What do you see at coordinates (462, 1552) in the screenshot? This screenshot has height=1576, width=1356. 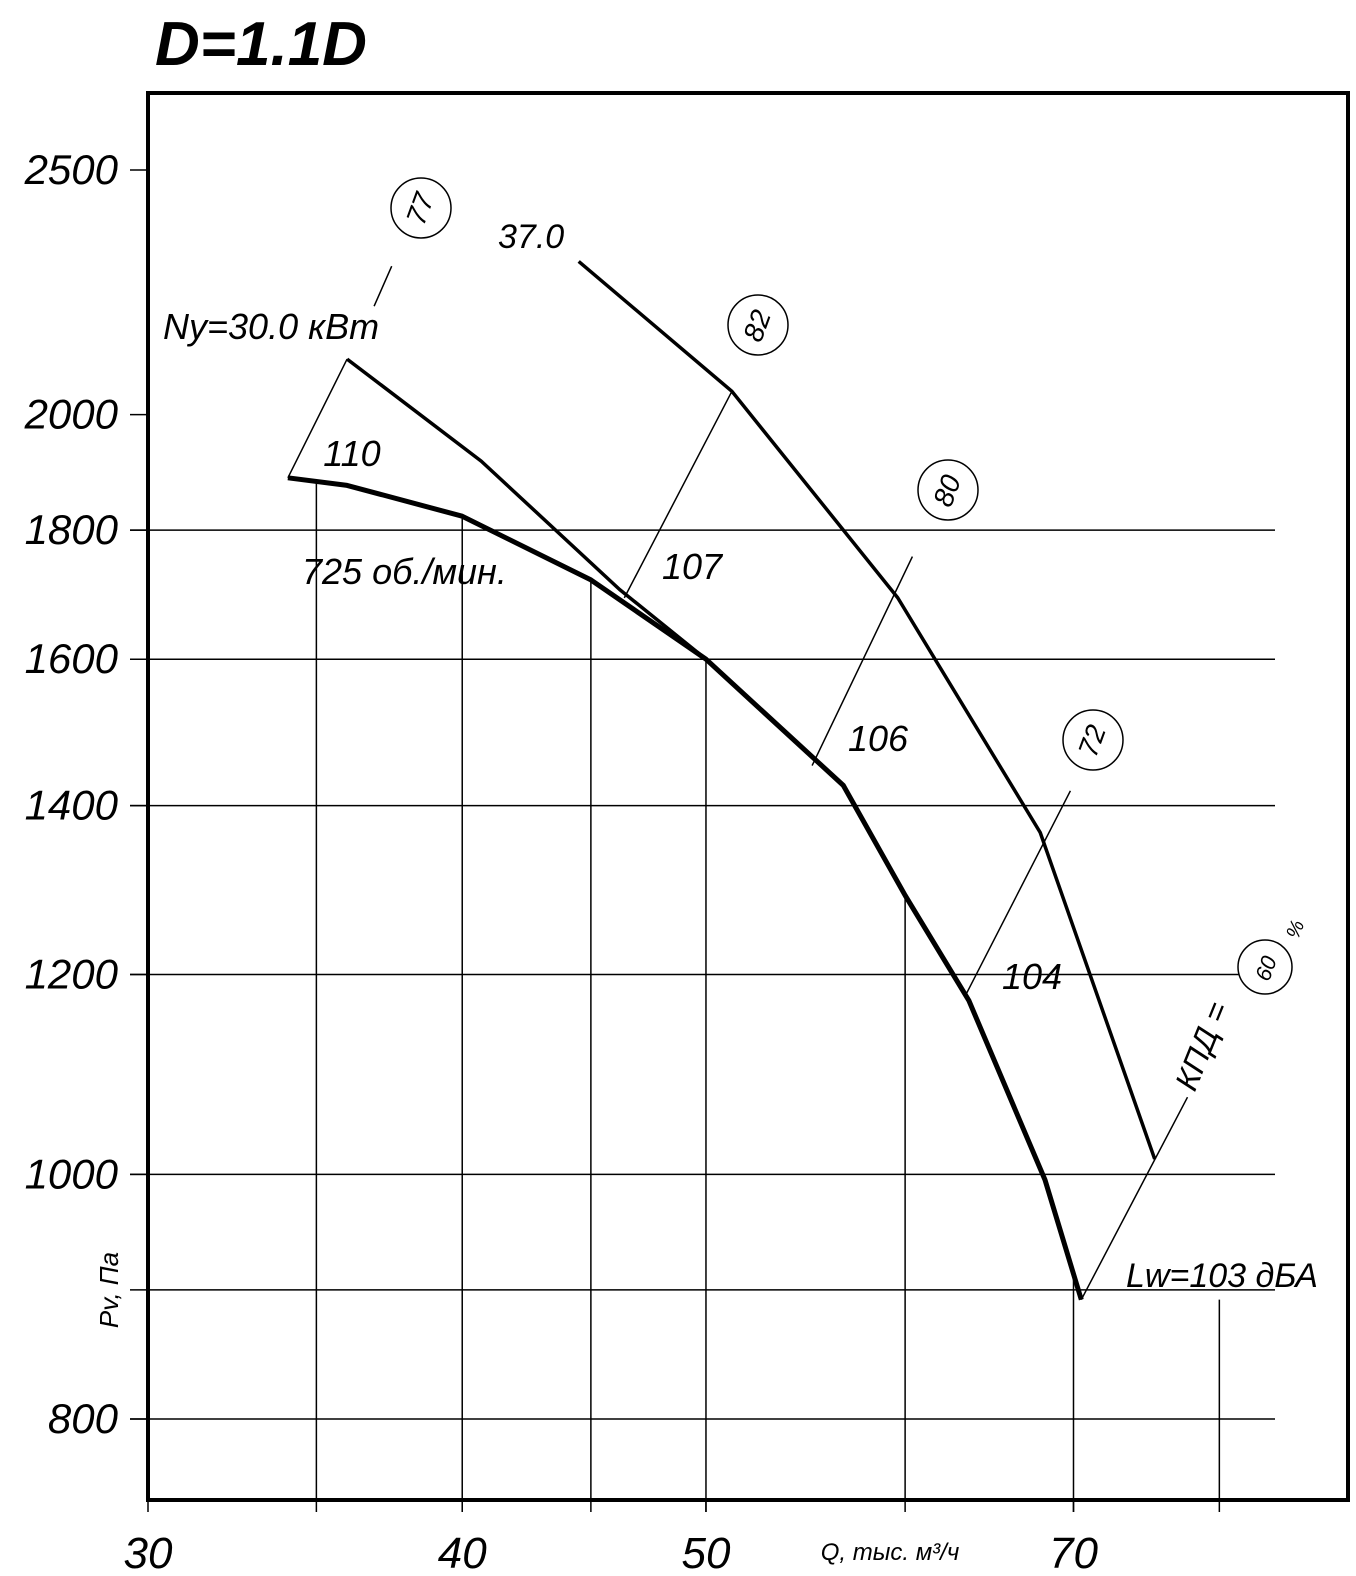 I see `x-tick-label: 40` at bounding box center [462, 1552].